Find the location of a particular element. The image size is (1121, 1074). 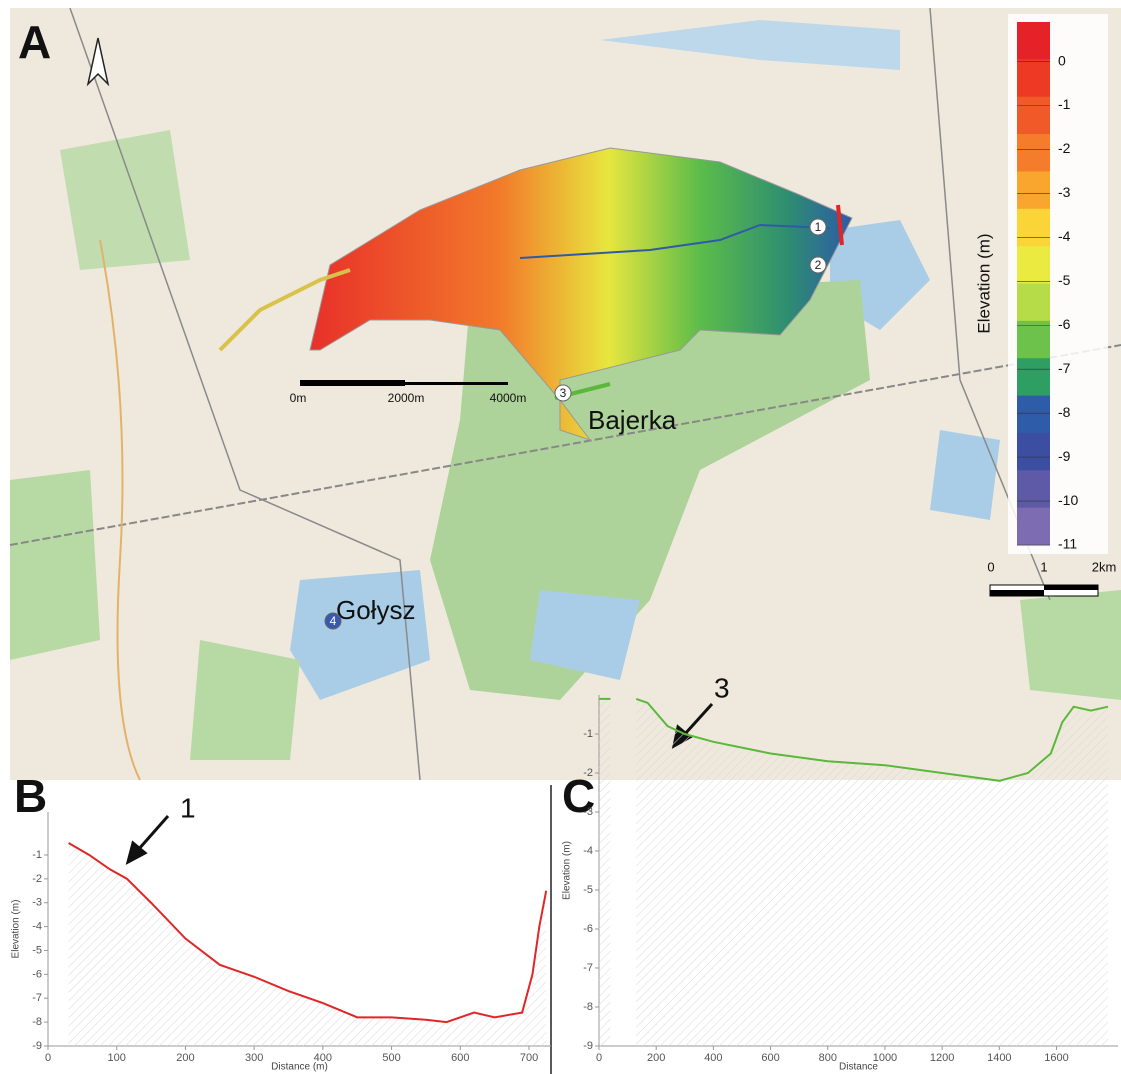

scale-label: 1 is located at coordinates (1043, 566).